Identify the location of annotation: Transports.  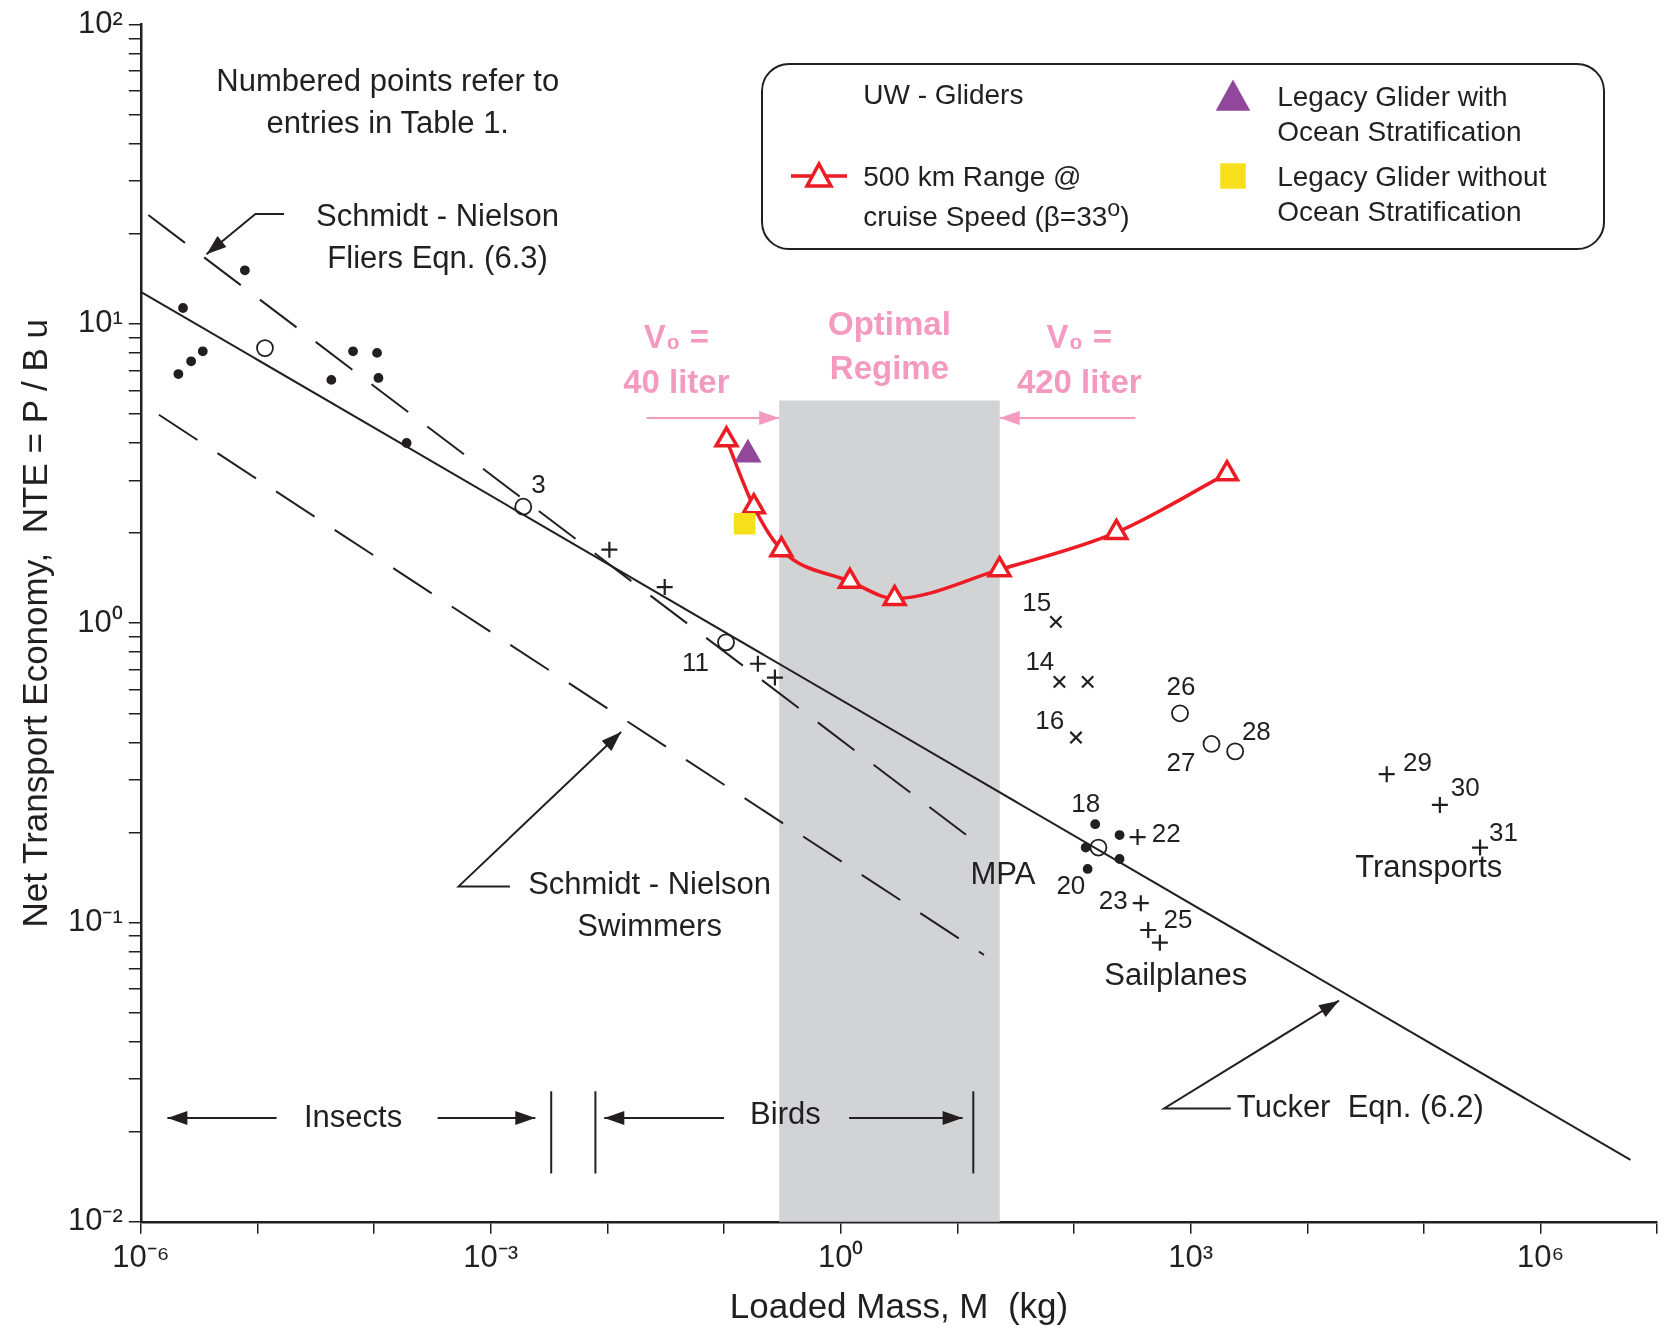
(1429, 867).